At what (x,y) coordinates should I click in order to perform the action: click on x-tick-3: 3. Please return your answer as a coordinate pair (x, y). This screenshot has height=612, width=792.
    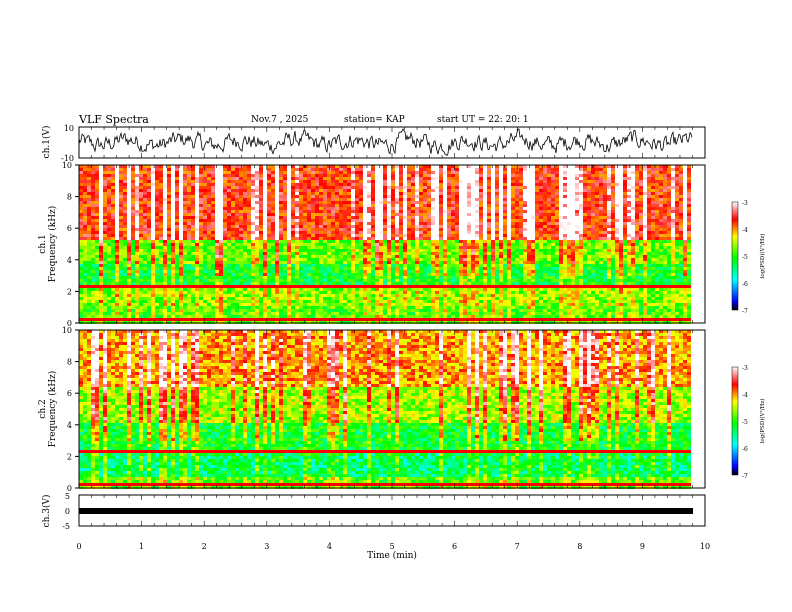
    Looking at the image, I should click on (266, 546).